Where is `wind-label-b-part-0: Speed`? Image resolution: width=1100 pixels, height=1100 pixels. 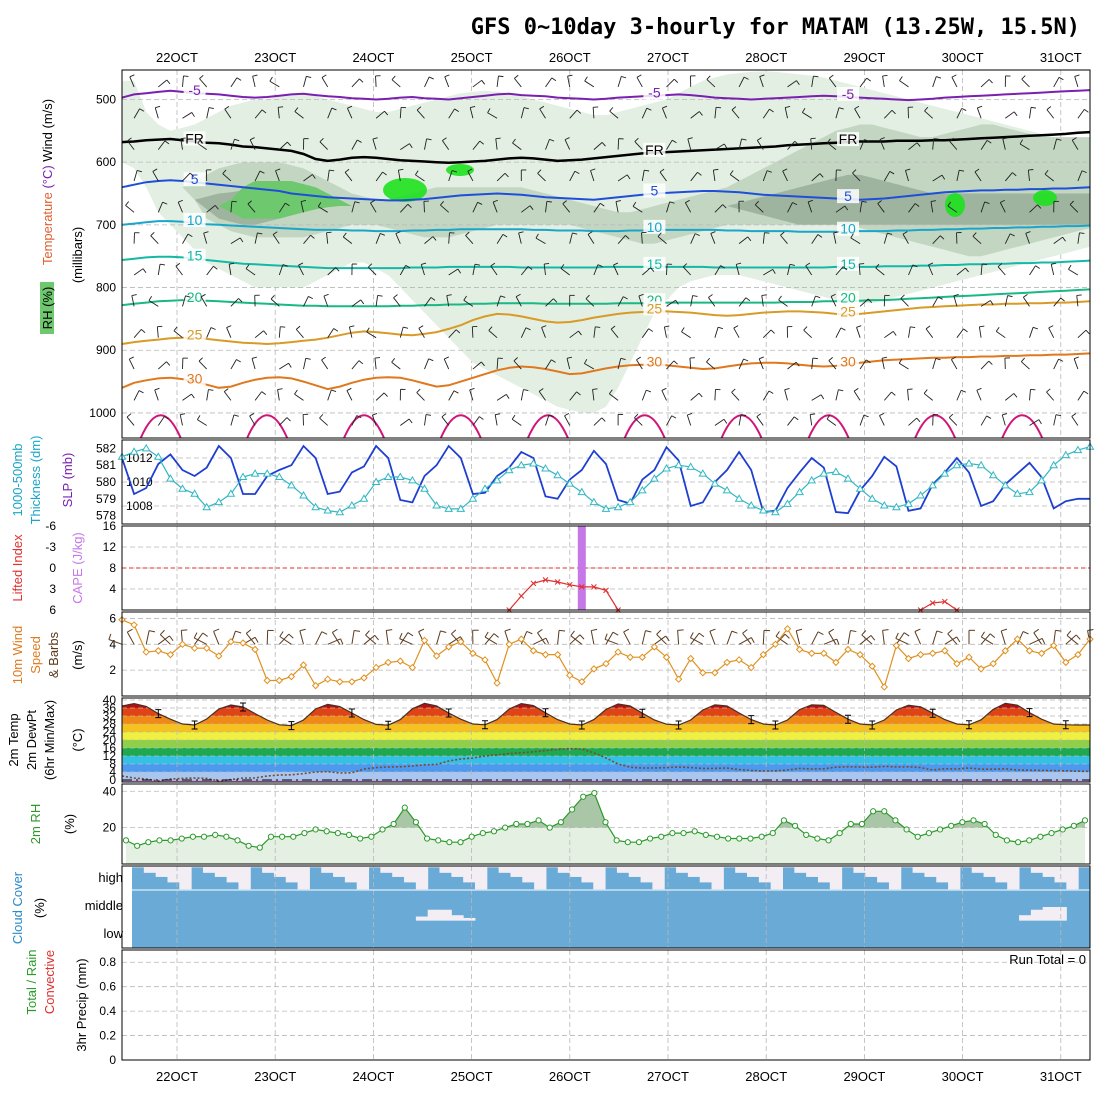 wind-label-b-part-0: Speed is located at coordinates (35, 655).